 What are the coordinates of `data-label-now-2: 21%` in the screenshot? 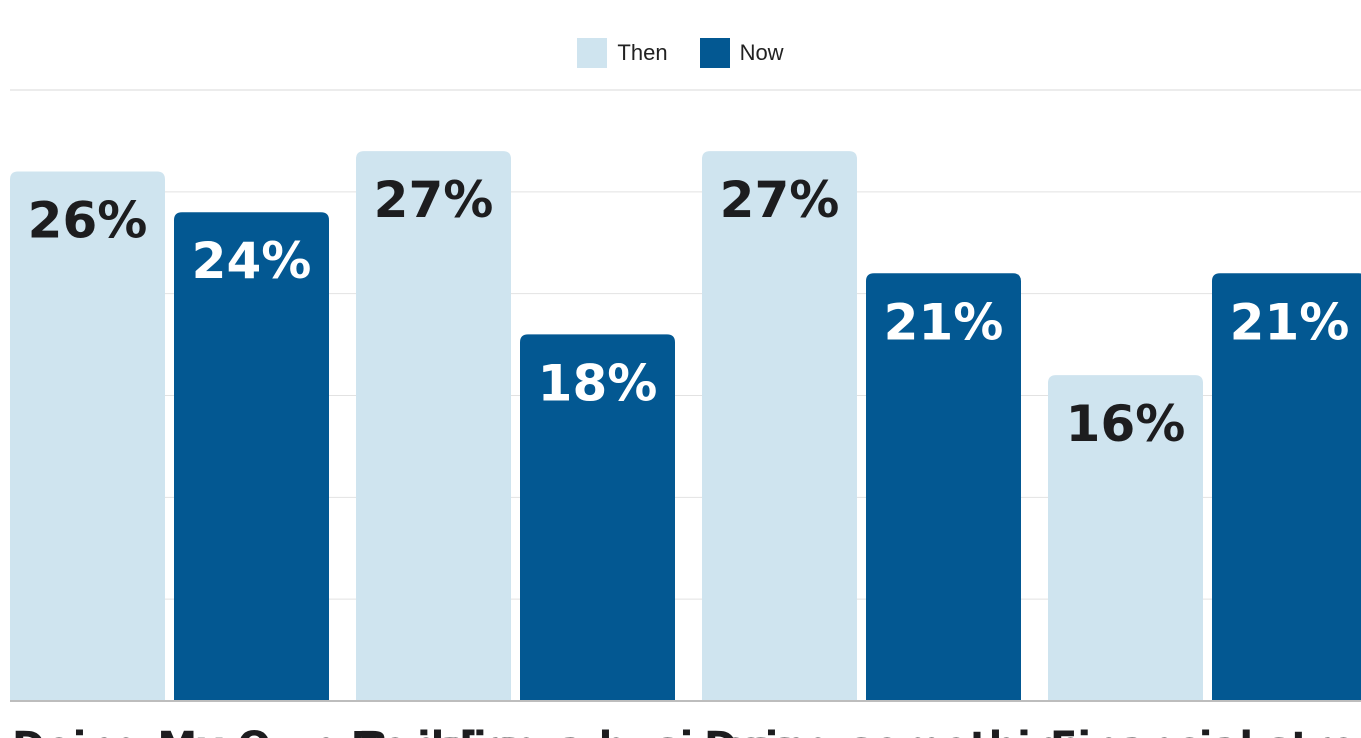 It's located at (944, 322).